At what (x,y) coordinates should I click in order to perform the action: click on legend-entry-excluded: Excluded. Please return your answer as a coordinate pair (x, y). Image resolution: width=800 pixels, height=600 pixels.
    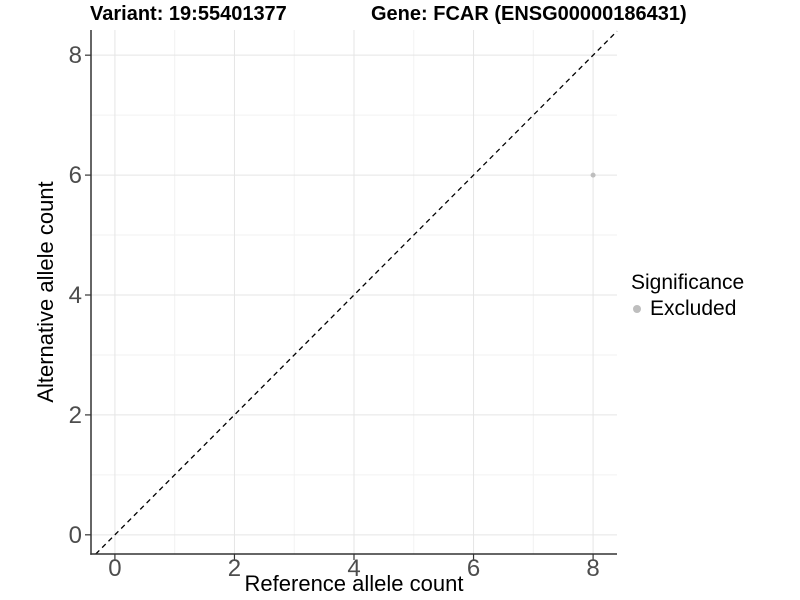
    Looking at the image, I should click on (687, 309).